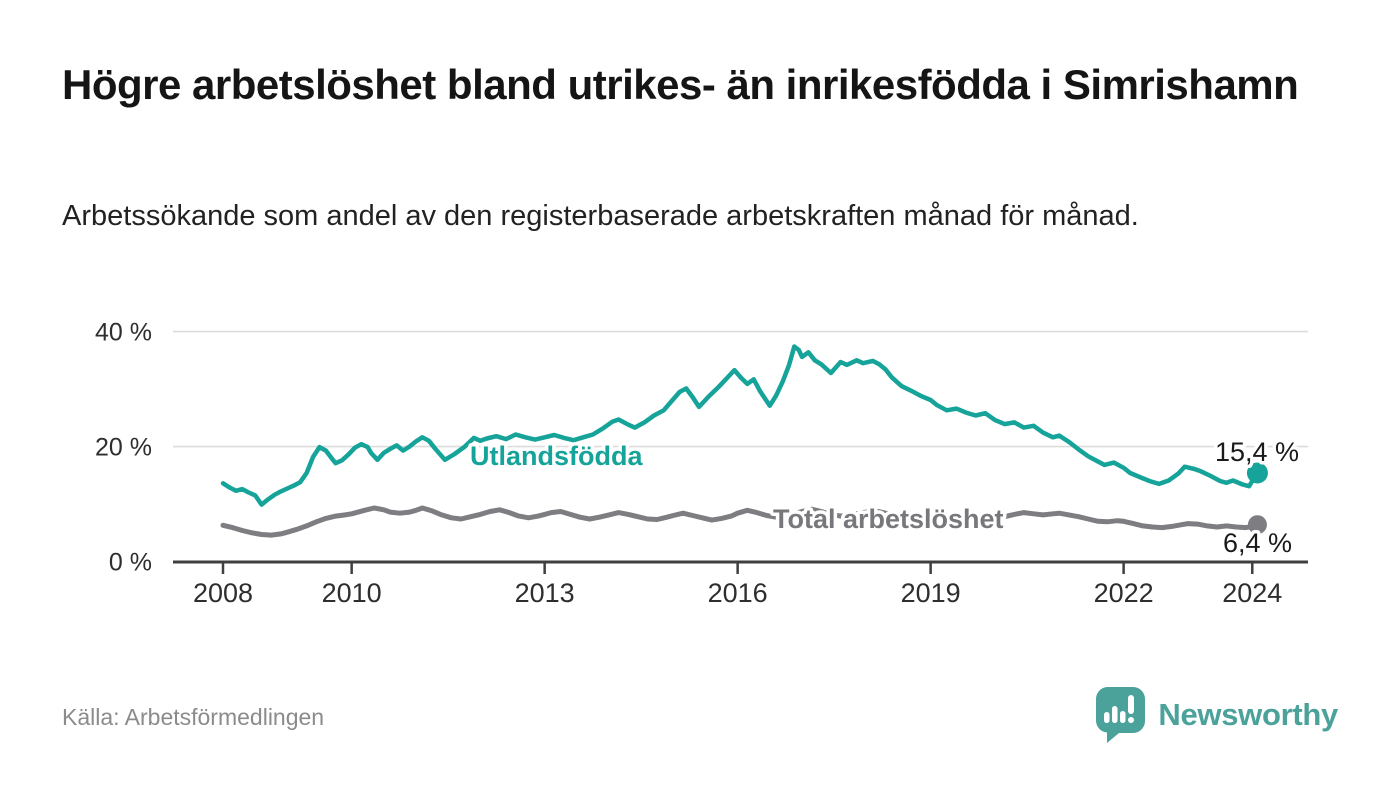 This screenshot has width=1400, height=794. Describe the element at coordinates (1257, 543) in the screenshot. I see `end-value-label-total: 6,4 %` at that location.